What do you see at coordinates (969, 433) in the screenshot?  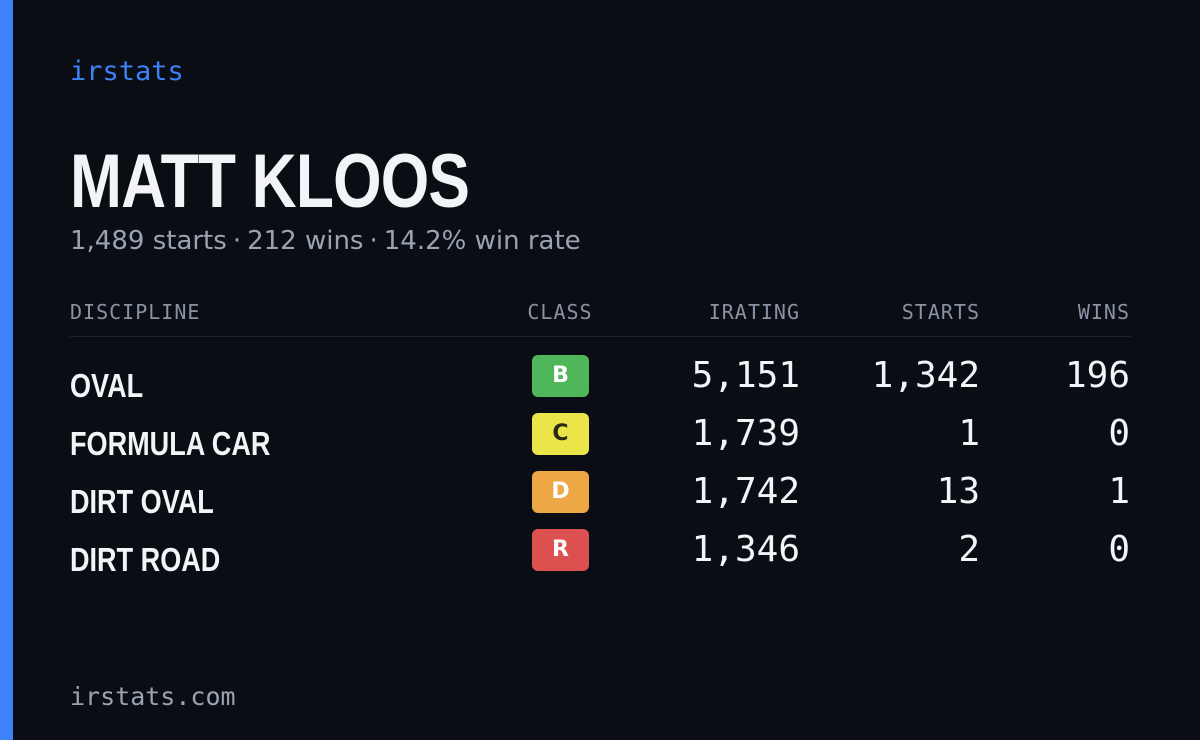 I see `starts-value: 1` at bounding box center [969, 433].